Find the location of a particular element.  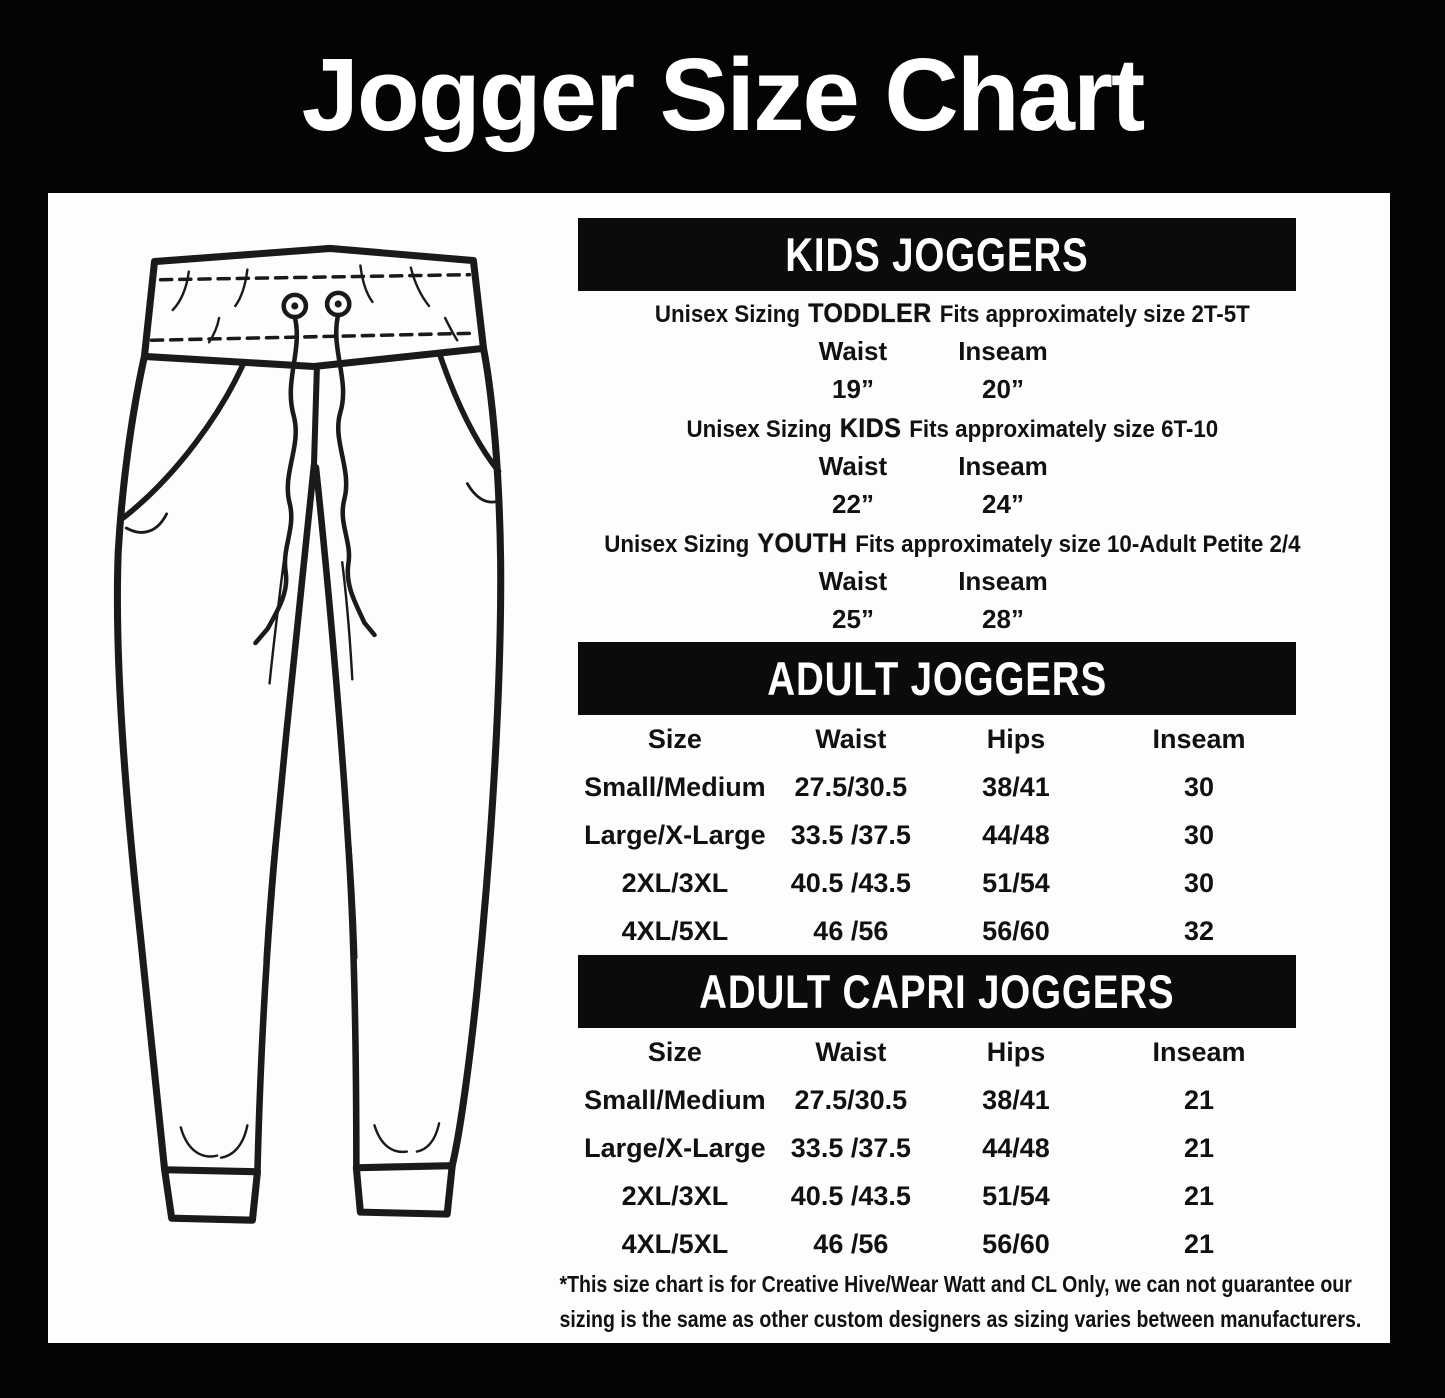

right-pocket-line is located at coordinates (467, 406).